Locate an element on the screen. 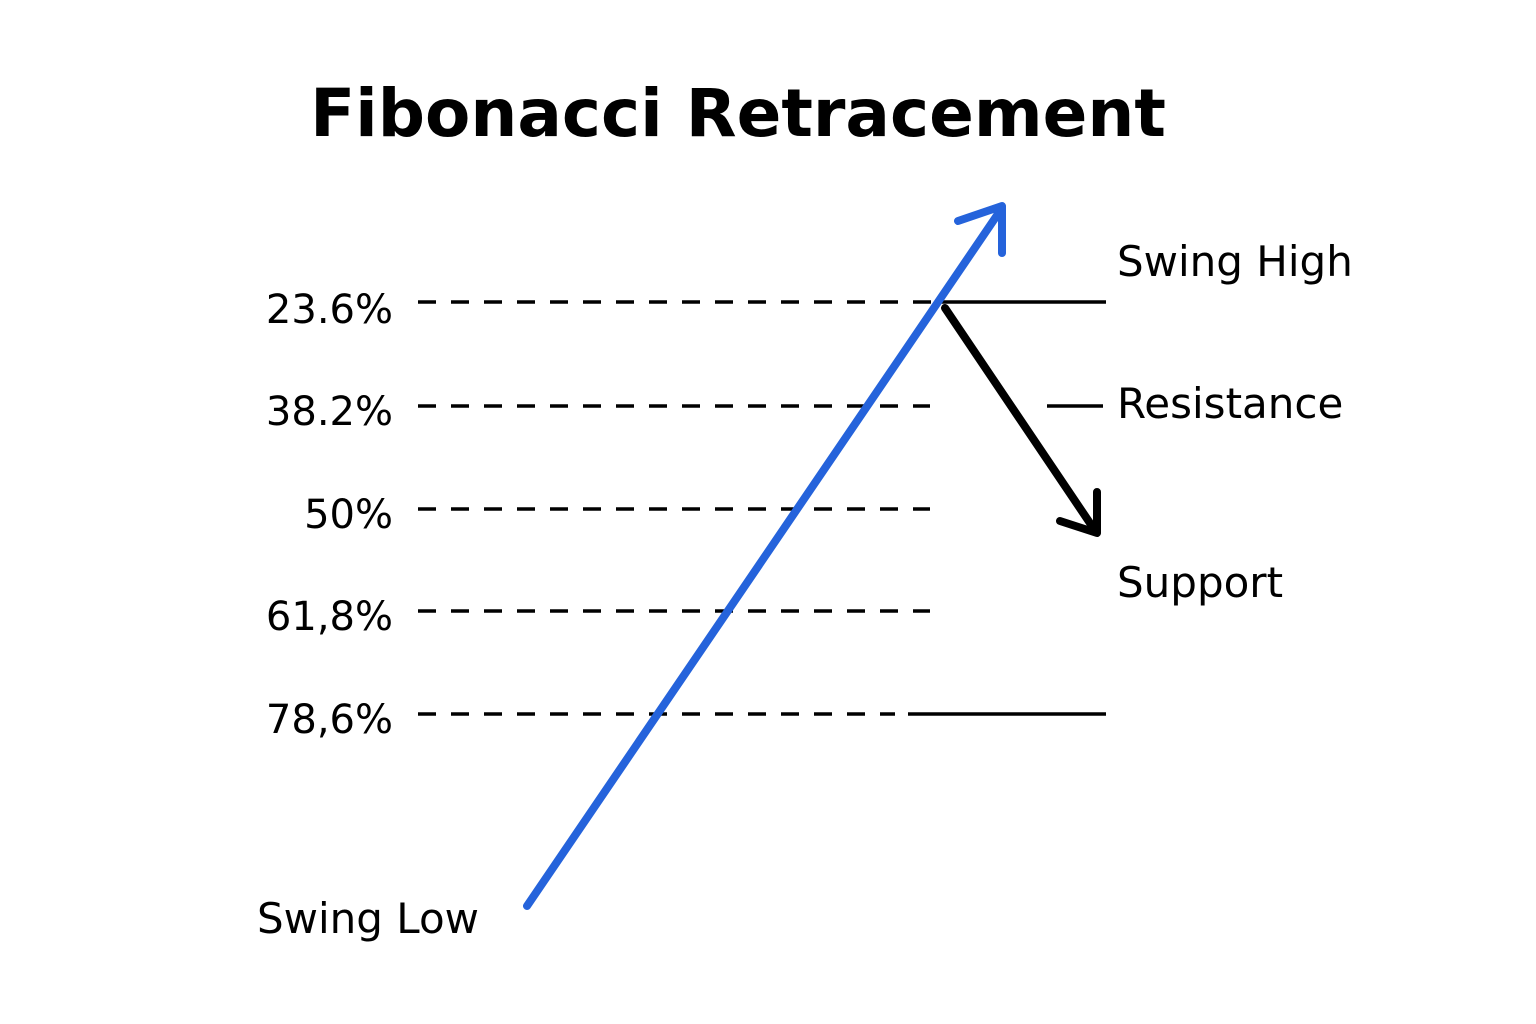  swing-high-label: Swing High is located at coordinates (1235, 261).